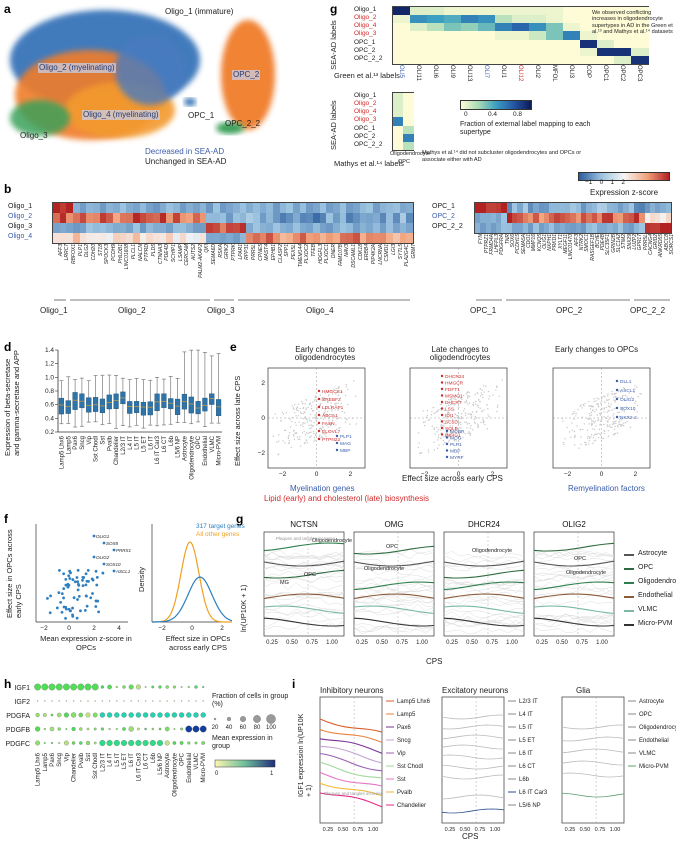 This screenshot has width=676, height=845. Describe the element at coordinates (197, 760) in the screenshot. I see `h-col-label: VLMC` at that location.